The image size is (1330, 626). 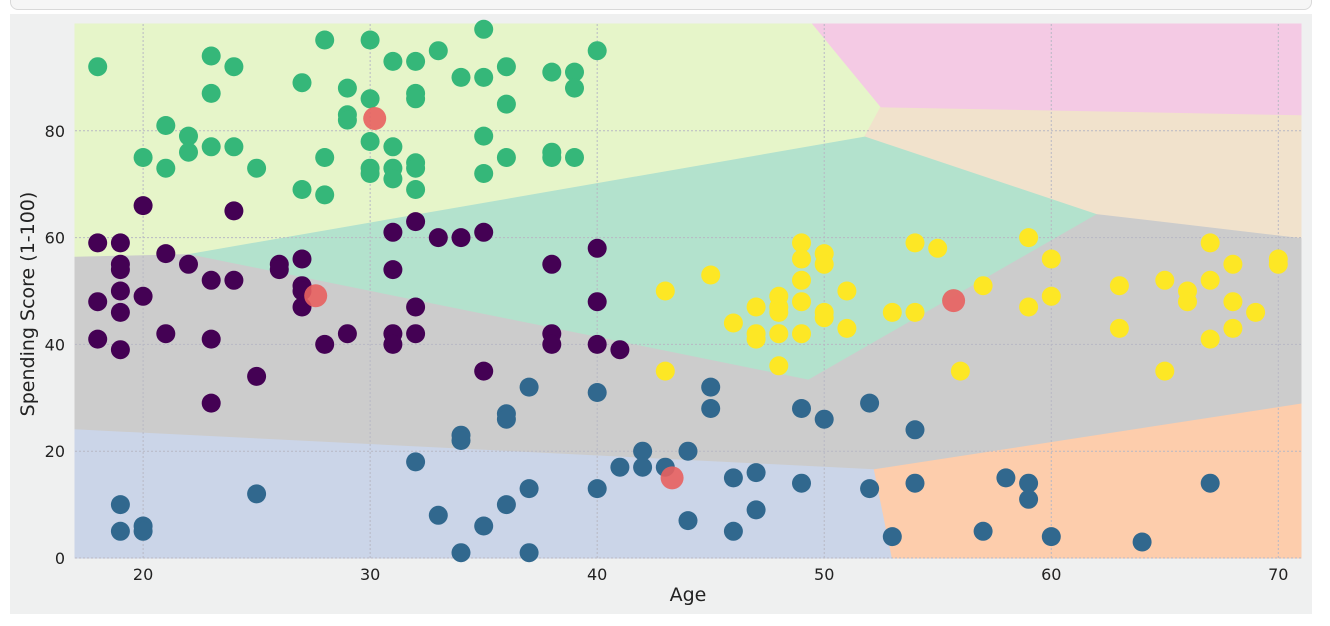 I want to click on y-axis-ticks: 0 20 40 60 80, so click(x=55, y=345).